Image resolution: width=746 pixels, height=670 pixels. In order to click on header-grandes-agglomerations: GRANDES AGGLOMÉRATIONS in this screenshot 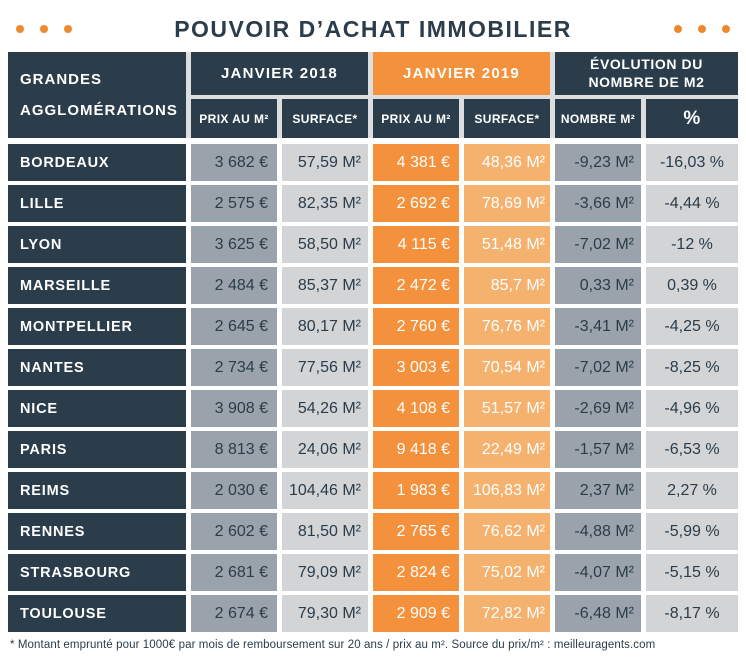, I will do `click(97, 95)`.